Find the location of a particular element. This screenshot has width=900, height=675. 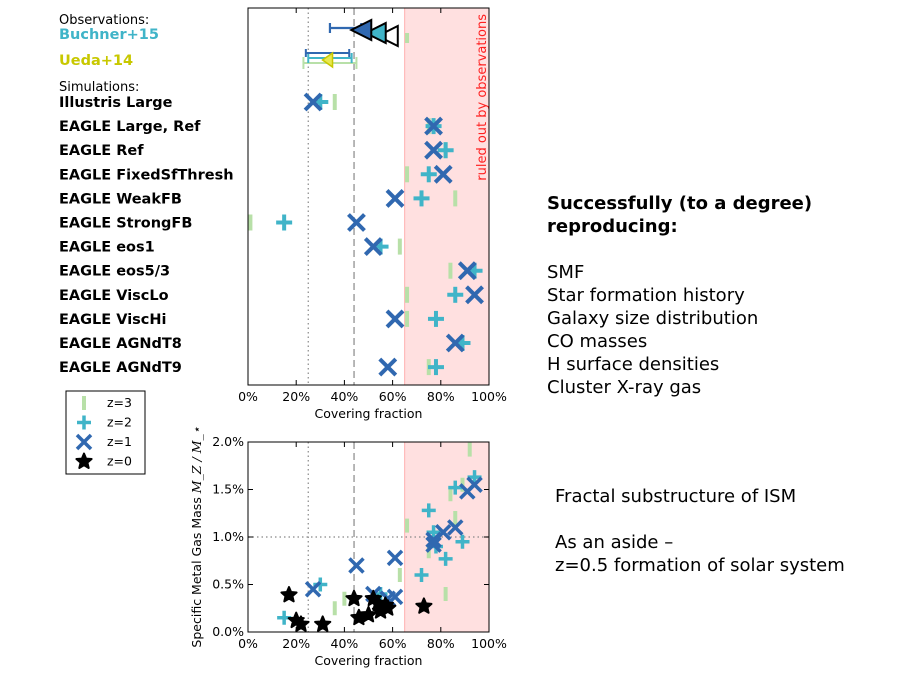

simulation-label: EAGLE FixedSfThresh is located at coordinates (146, 175).